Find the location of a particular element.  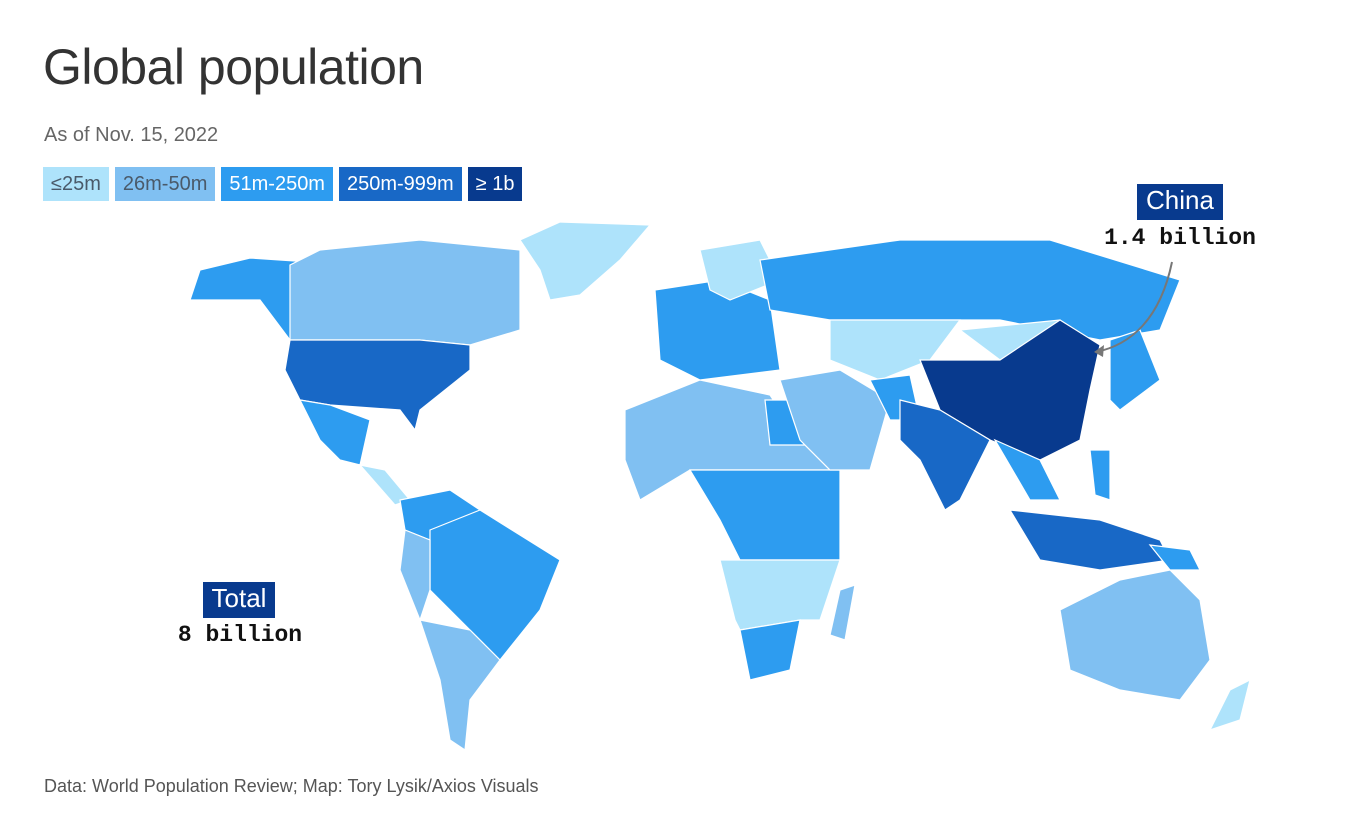

annotation-label: China is located at coordinates (1180, 200).